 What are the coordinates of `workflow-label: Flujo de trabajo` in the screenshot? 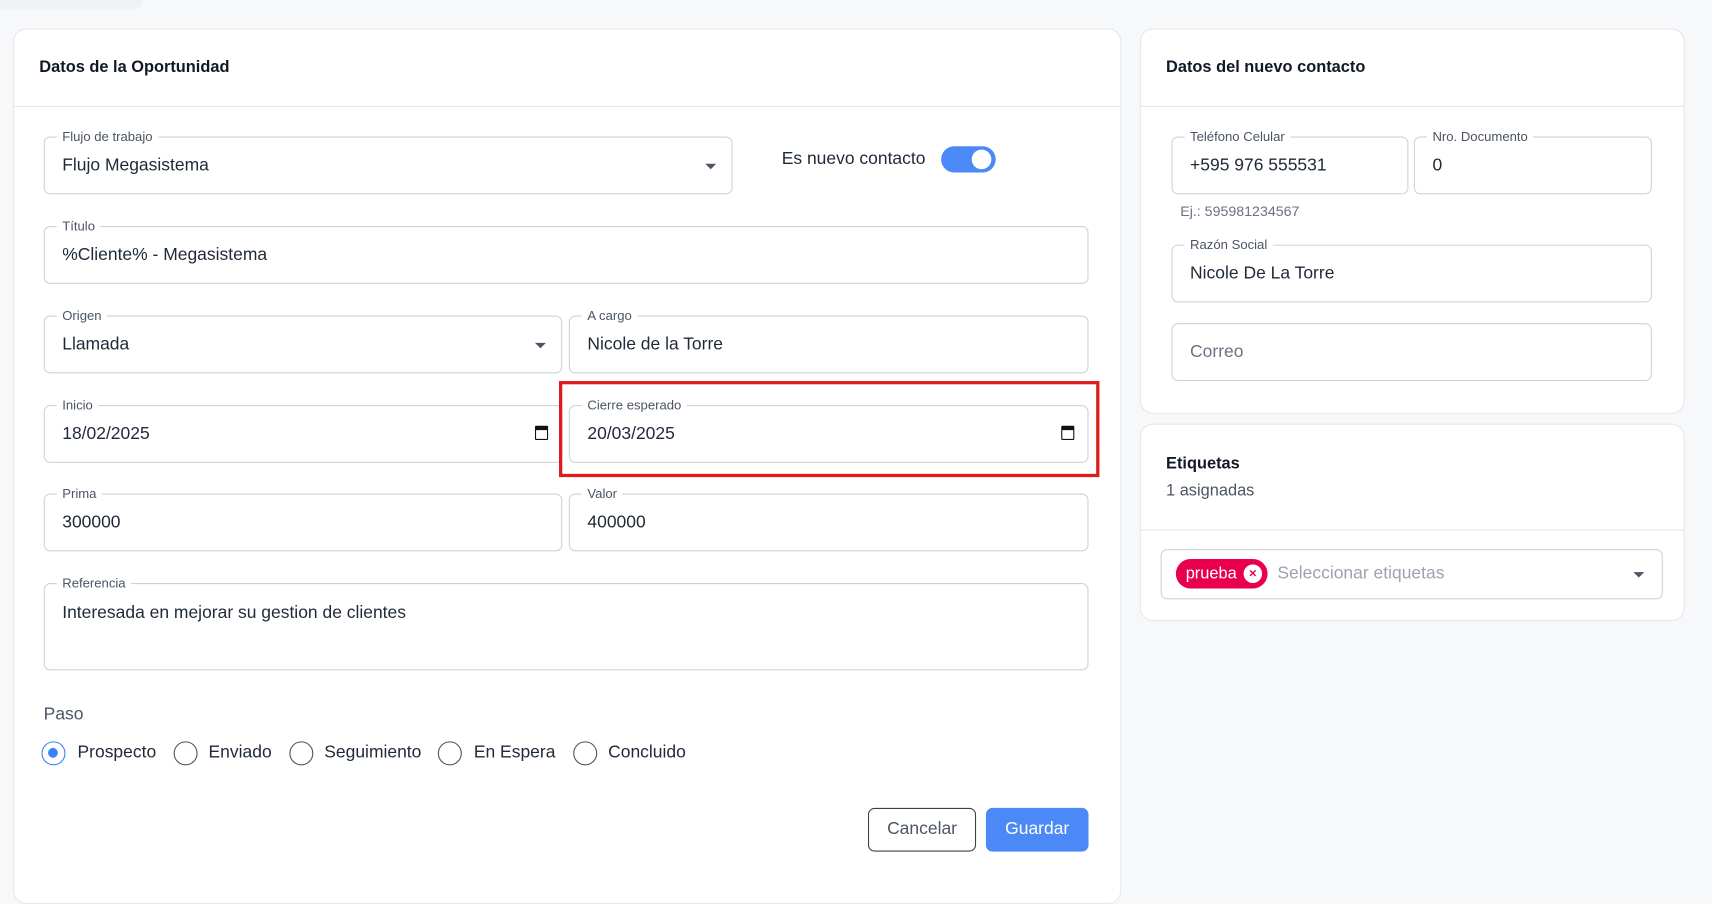 It's located at (107, 136).